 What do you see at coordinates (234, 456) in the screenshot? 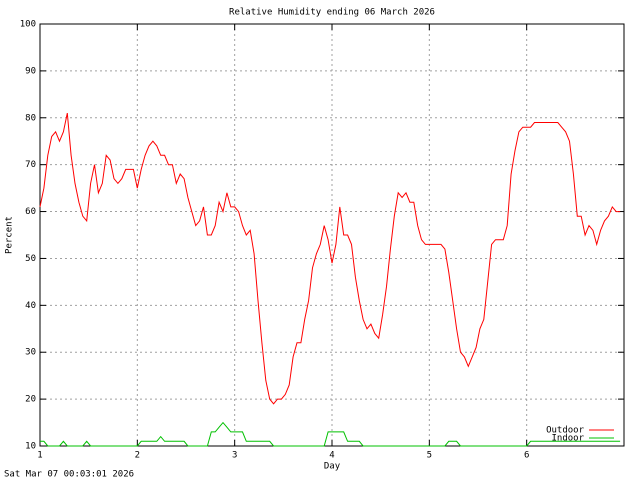
I see `x-tick-label: 3` at bounding box center [234, 456].